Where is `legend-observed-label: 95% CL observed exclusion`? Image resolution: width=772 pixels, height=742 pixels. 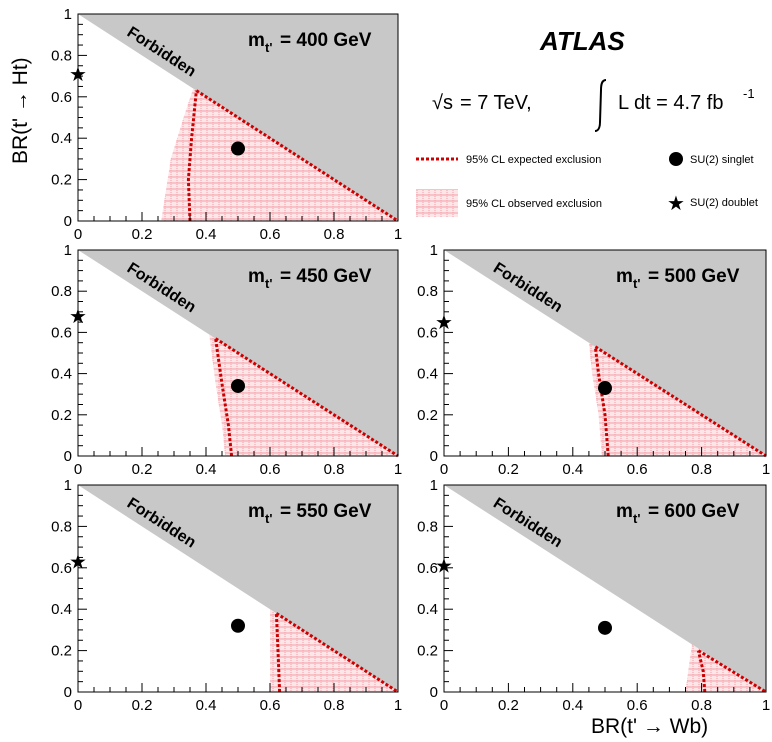
legend-observed-label: 95% CL observed exclusion is located at coordinates (534, 204).